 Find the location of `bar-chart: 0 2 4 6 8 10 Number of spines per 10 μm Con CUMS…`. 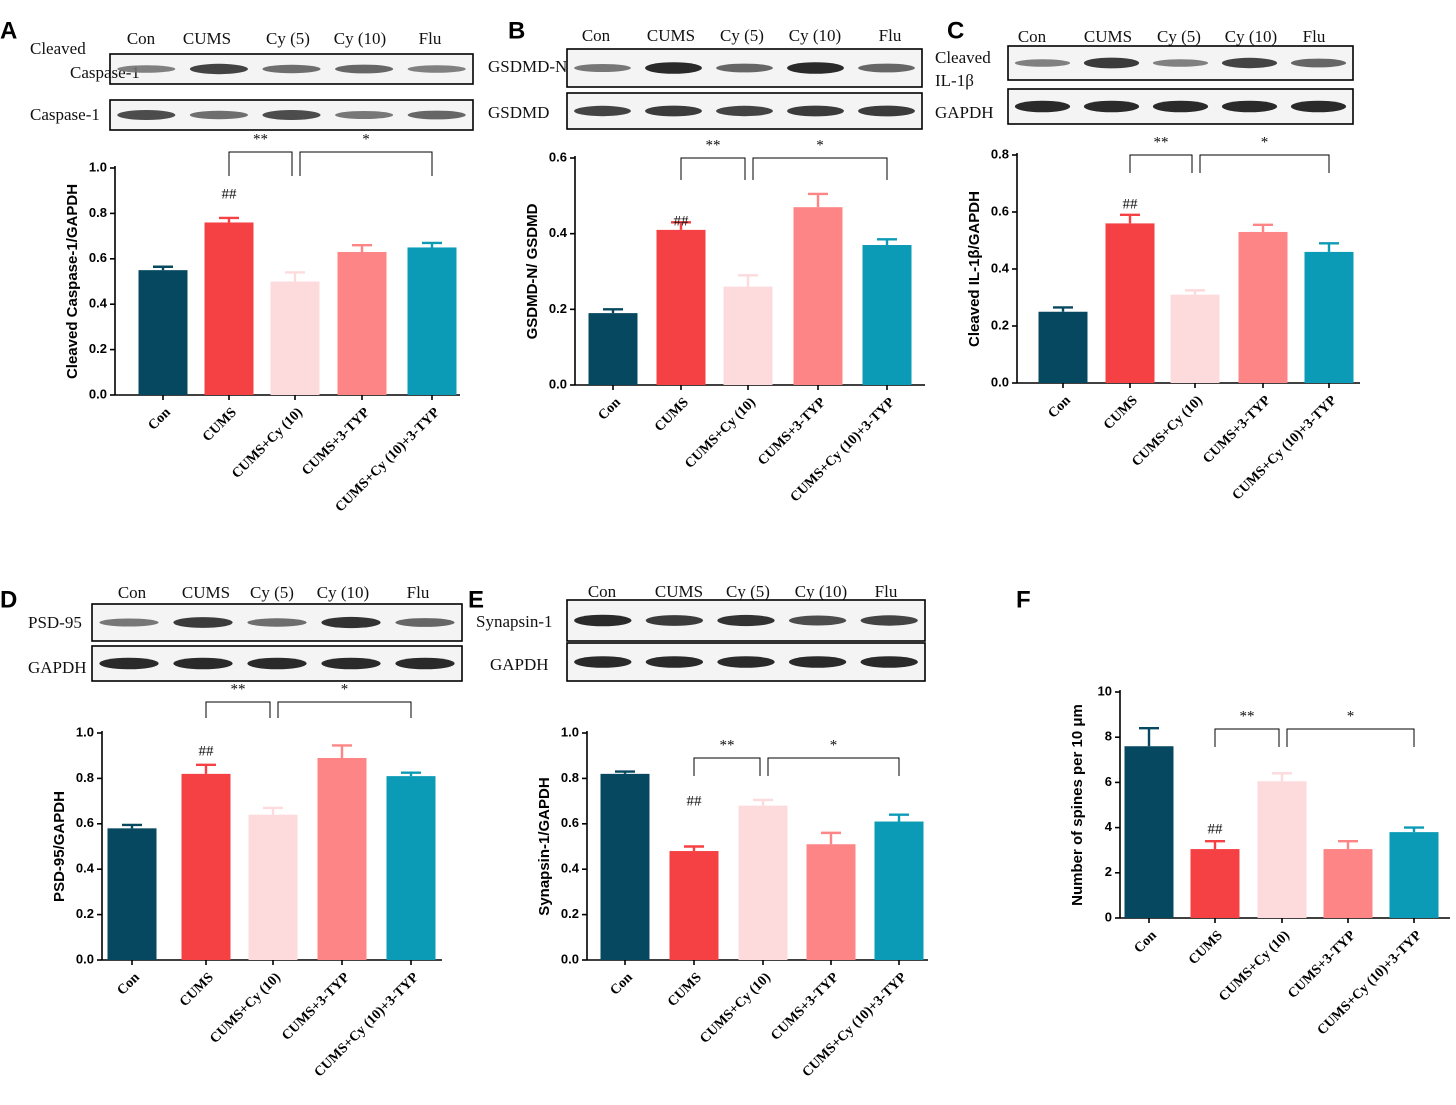

bar-chart: 0 2 4 6 8 10 Number of spines per 10 μm Con CUMS… is located at coordinates (1259, 860).